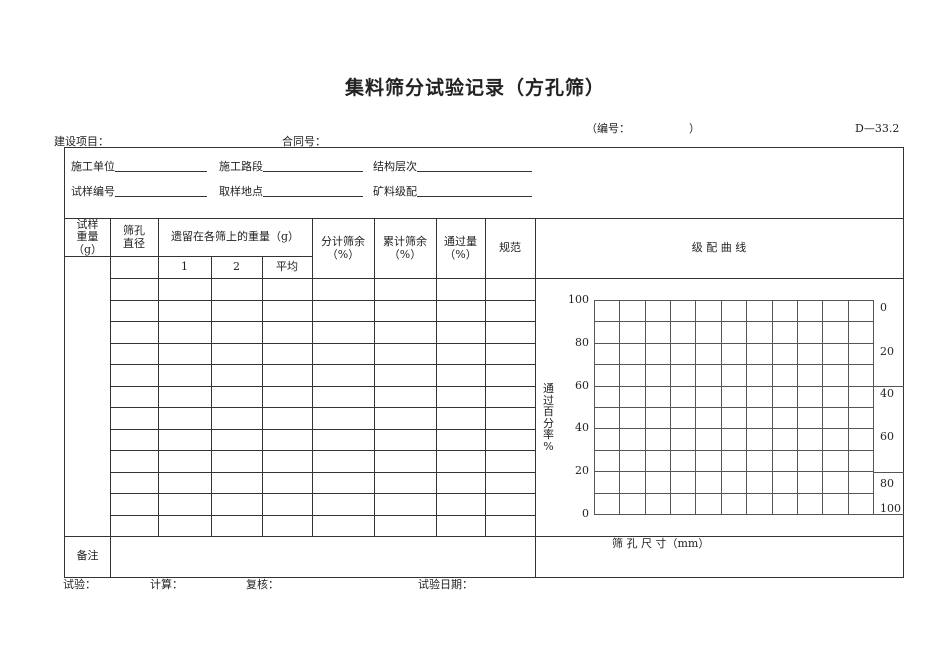  Describe the element at coordinates (161, 166) in the screenshot. I see `construction-unit-field` at that location.